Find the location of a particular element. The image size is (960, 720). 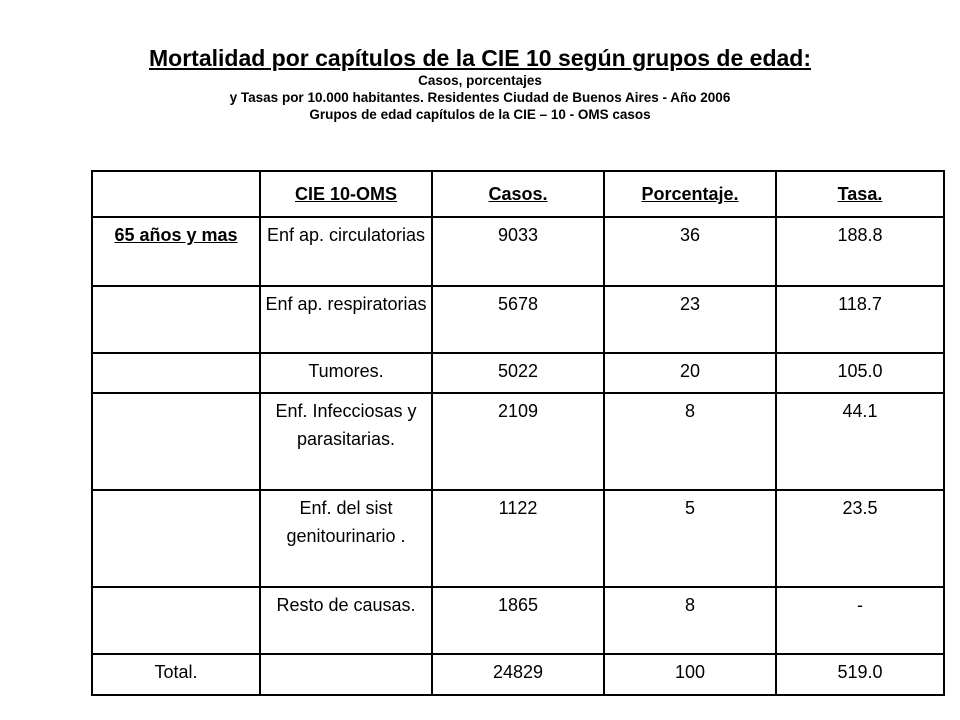

porcentaje-cell: 36 is located at coordinates (690, 251).